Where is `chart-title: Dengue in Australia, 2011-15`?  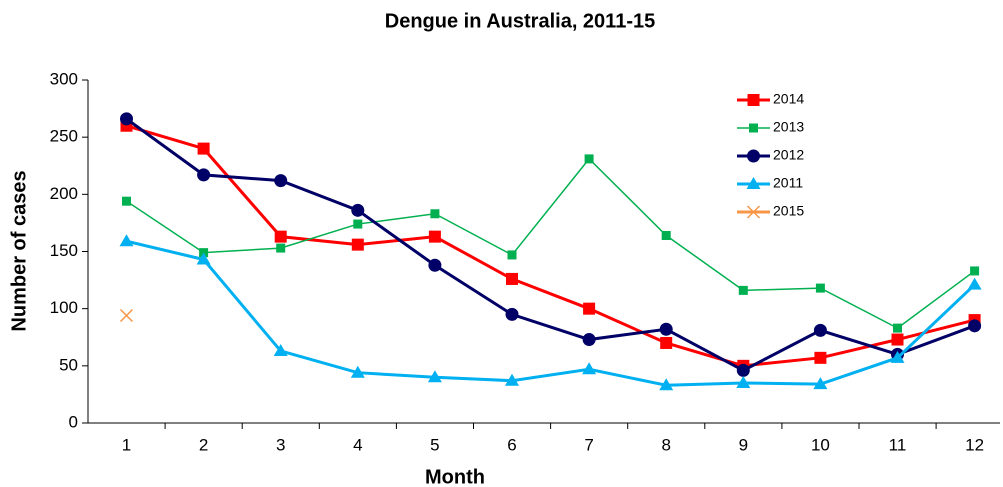 chart-title: Dengue in Australia, 2011-15 is located at coordinates (520, 21).